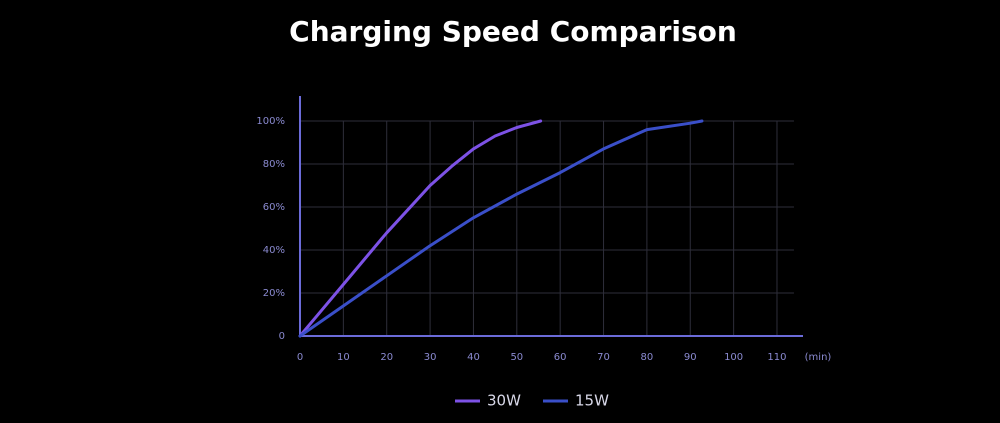  Describe the element at coordinates (504, 401) in the screenshot. I see `legend-label: 30W` at that location.